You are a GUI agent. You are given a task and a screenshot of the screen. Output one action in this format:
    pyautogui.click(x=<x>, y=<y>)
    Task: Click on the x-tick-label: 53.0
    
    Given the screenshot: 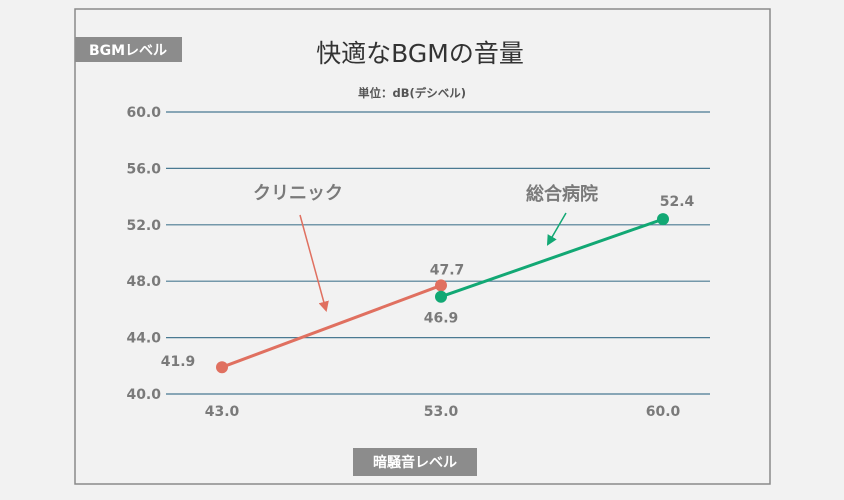 What is the action you would take?
    pyautogui.click(x=441, y=412)
    